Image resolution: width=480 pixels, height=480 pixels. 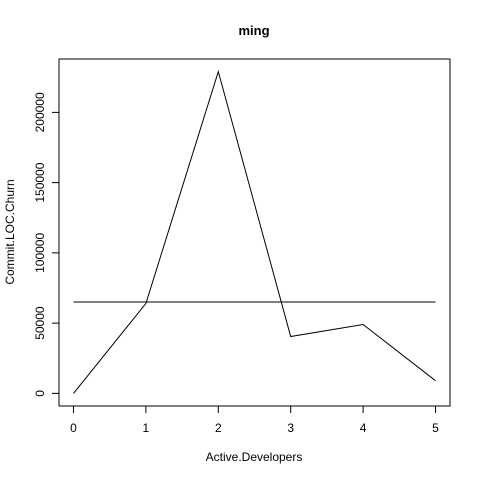 What do you see at coordinates (254, 420) in the screenshot?
I see `x-axis: 0 1 2 3 4 5` at bounding box center [254, 420].